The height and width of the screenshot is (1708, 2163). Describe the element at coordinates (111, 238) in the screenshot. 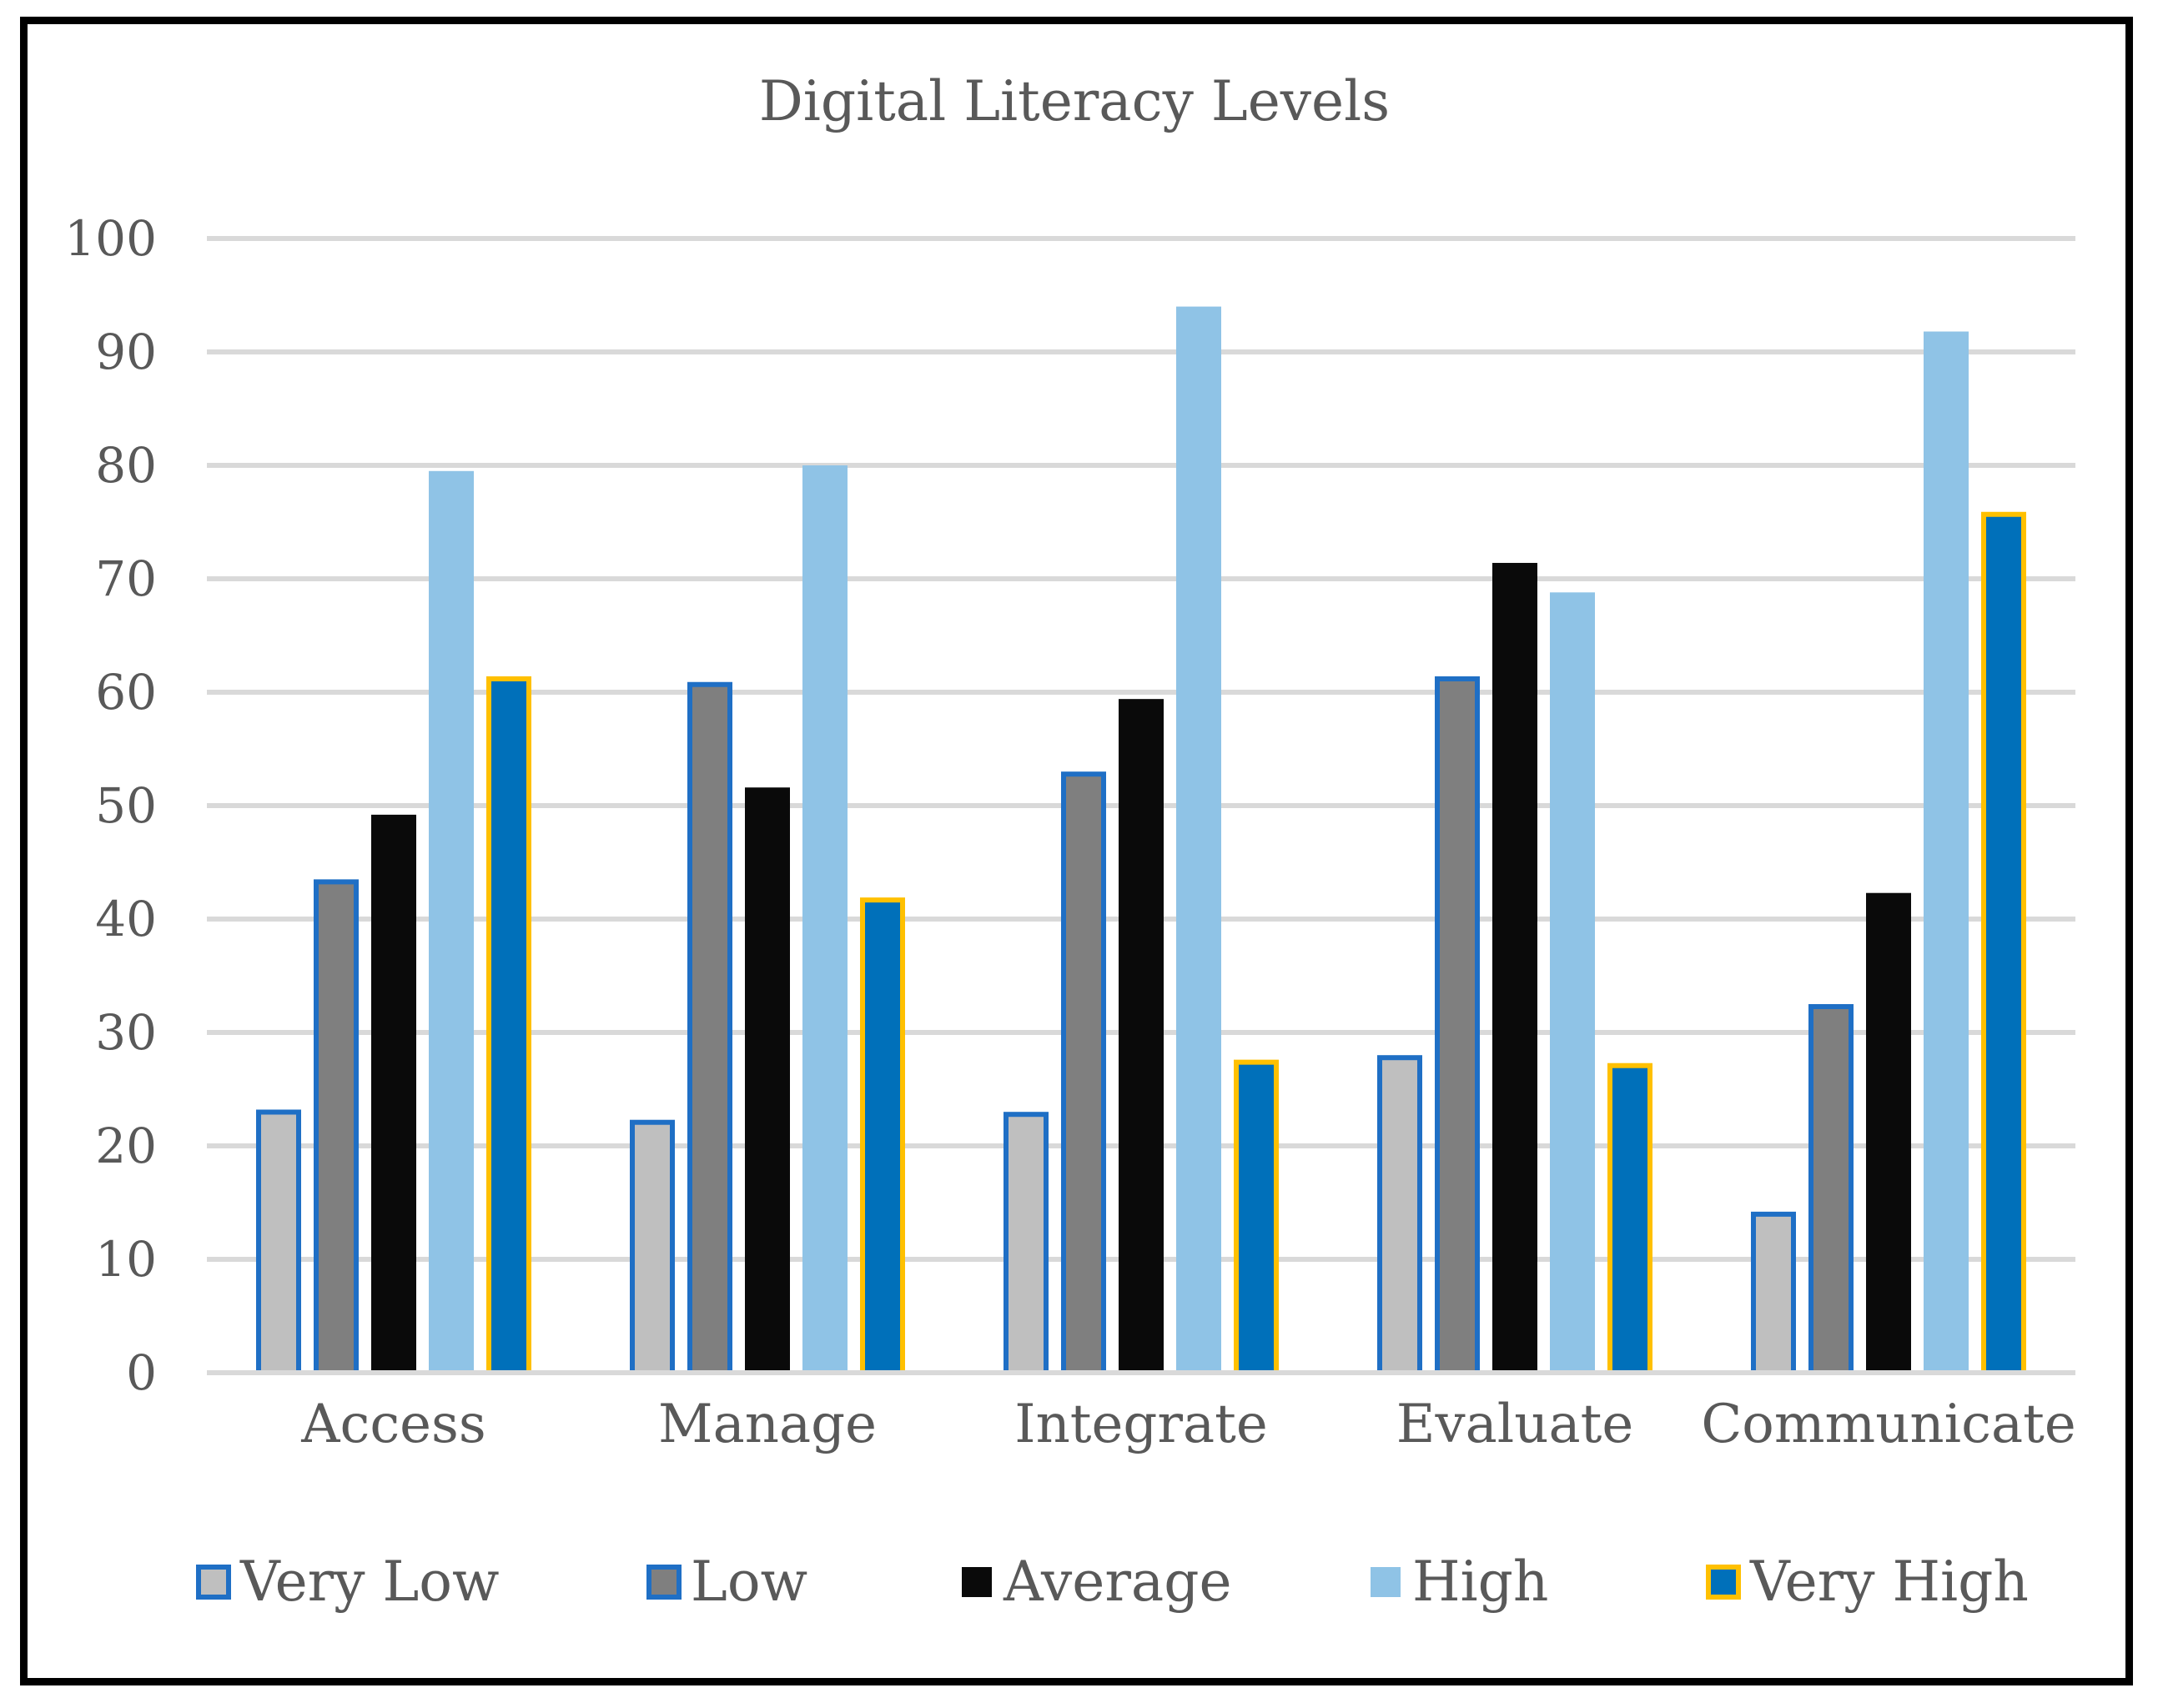

I see `y-tick-label: 100` at that location.